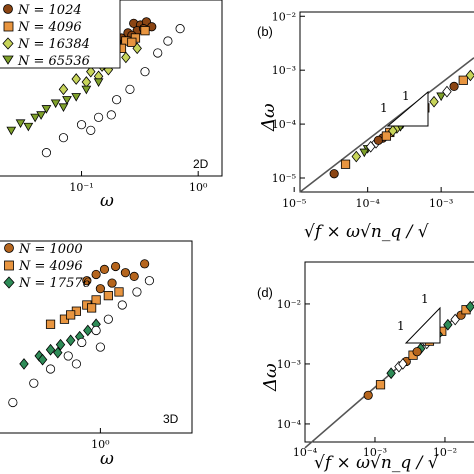 The width and height of the screenshot is (474, 474). Describe the element at coordinates (81, 333) in the screenshot. I see `panel-c-points` at that location.